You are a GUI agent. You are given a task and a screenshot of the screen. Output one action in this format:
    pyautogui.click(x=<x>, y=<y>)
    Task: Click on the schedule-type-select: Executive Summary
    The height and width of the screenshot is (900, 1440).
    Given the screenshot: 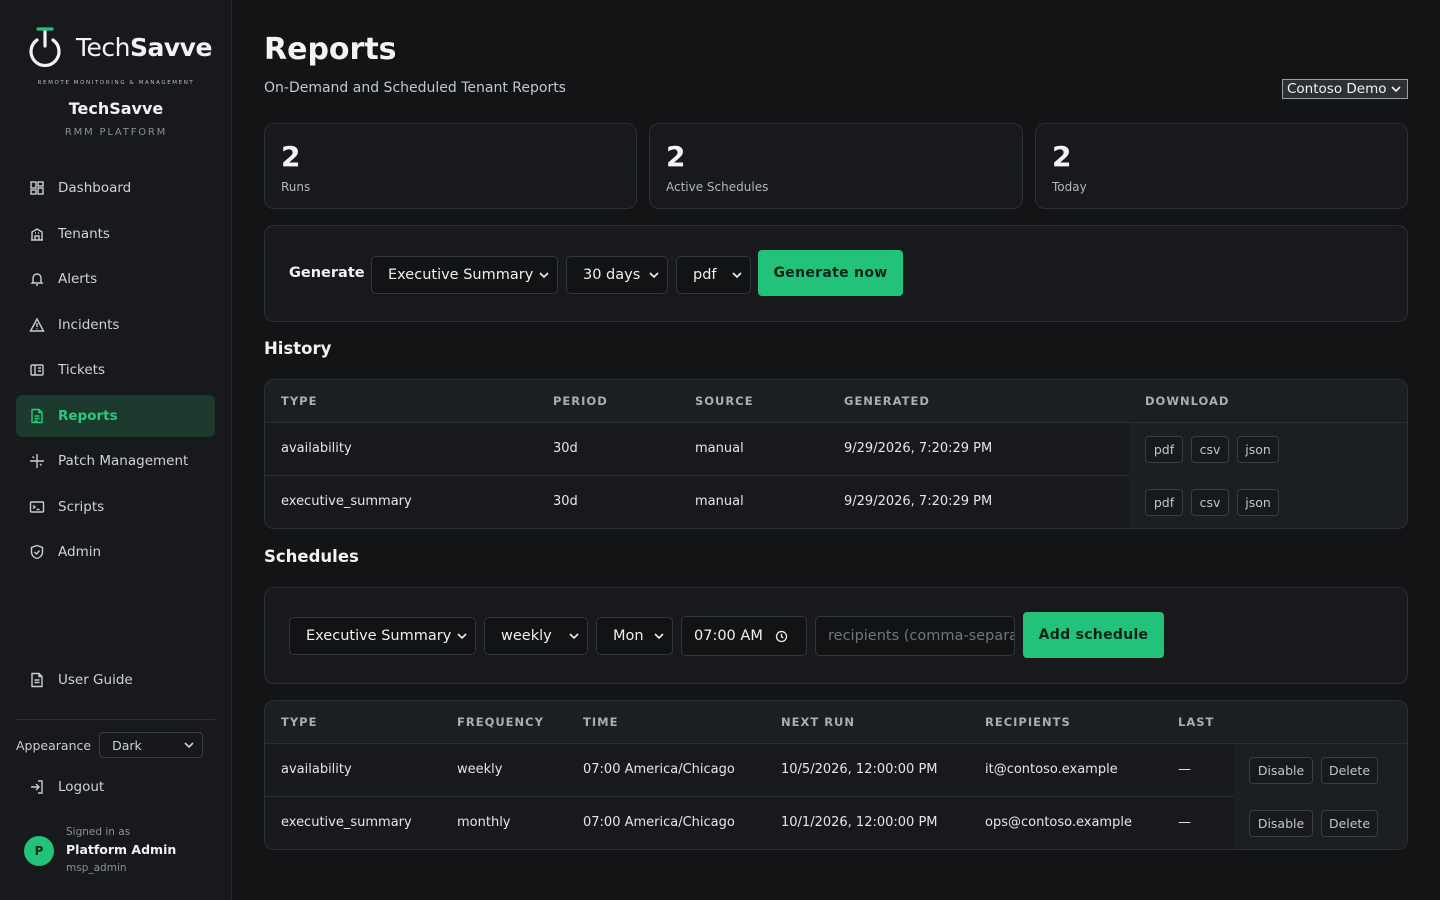 What is the action you would take?
    pyautogui.click(x=382, y=636)
    